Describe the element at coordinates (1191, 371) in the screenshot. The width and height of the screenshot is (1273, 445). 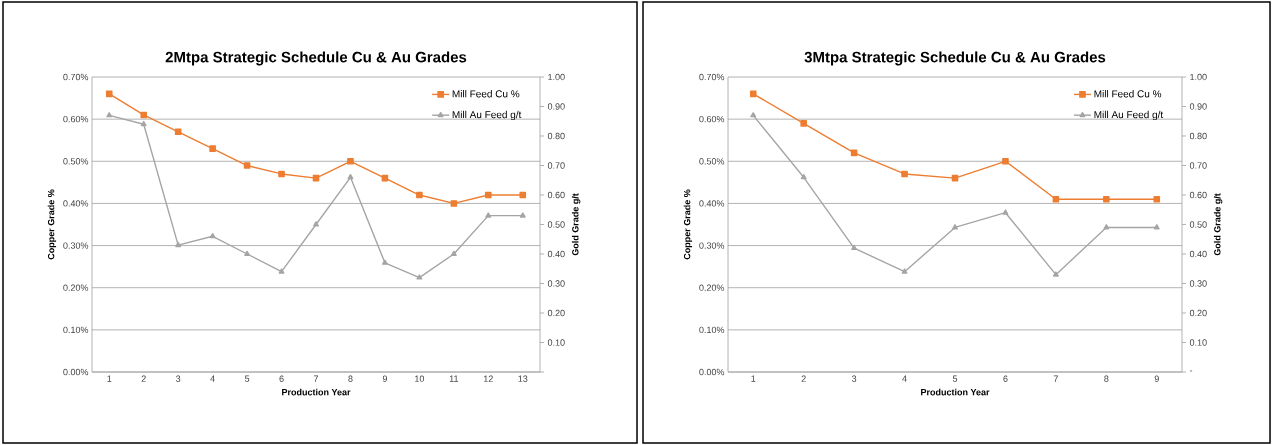
I see `y2-tick-label: -` at that location.